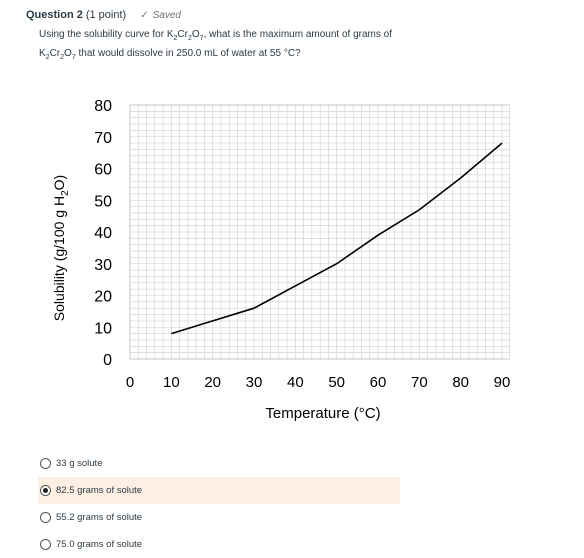  Describe the element at coordinates (103, 297) in the screenshot. I see `y-tick-label: 20` at that location.